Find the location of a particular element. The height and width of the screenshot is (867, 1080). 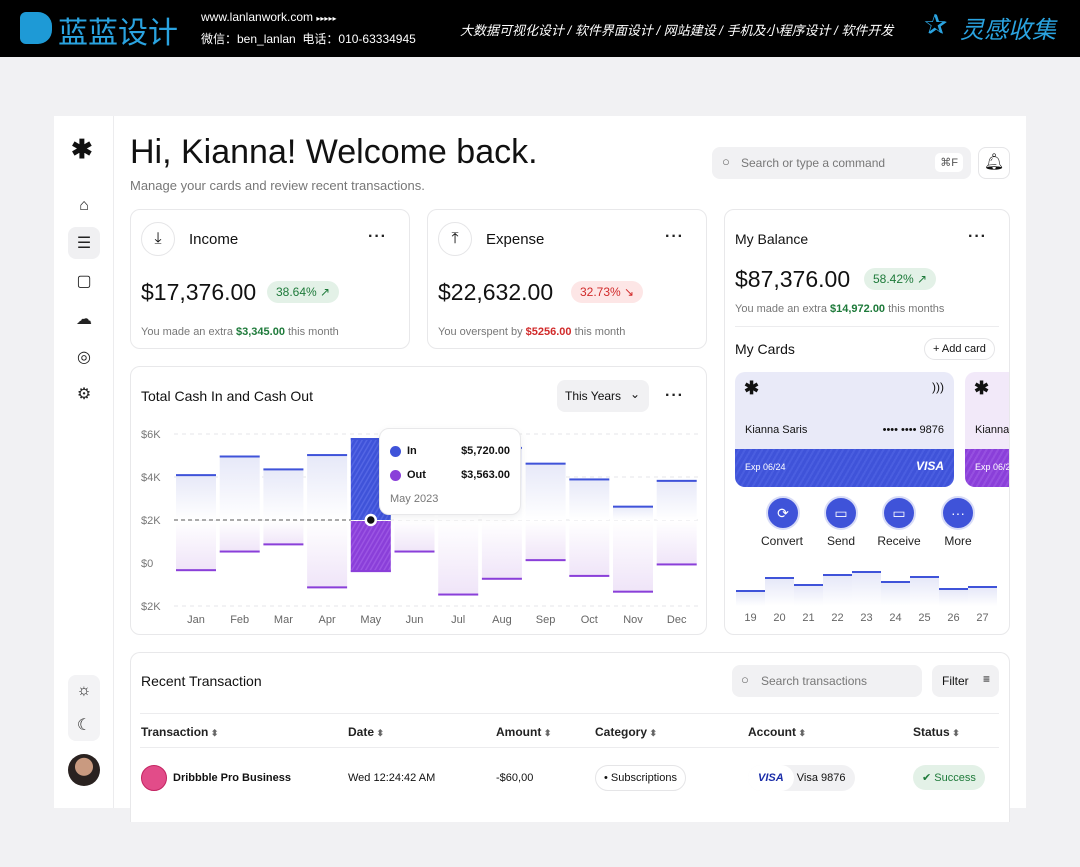

filter-label: Filter is located at coordinates (955, 681).